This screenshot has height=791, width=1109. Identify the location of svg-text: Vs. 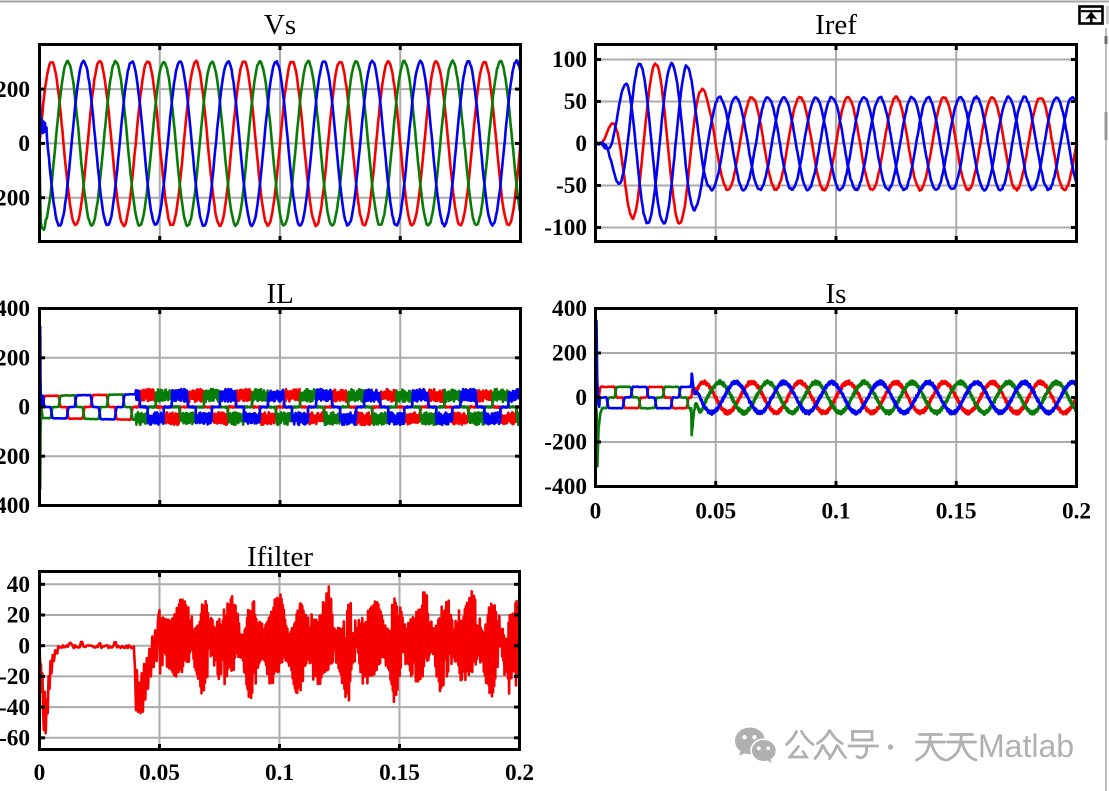
(280, 25).